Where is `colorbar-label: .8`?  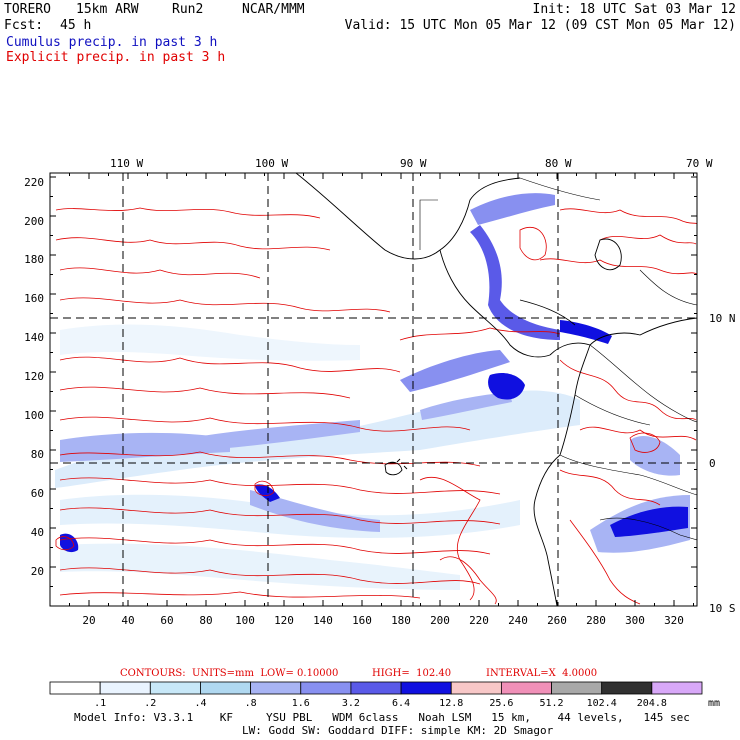
colorbar-label: .8 is located at coordinates (251, 703).